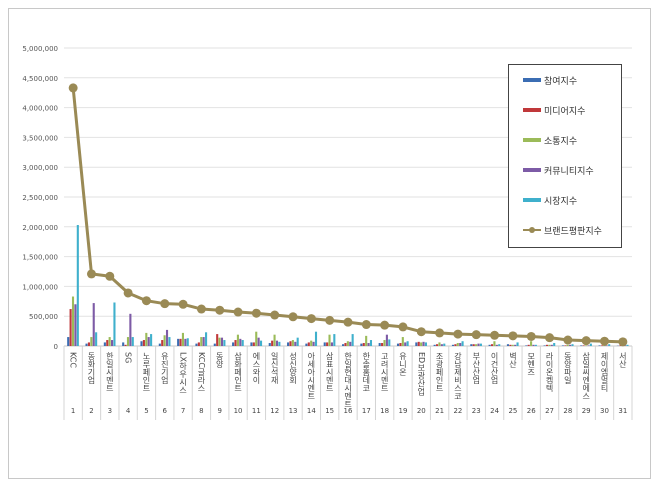  Describe the element at coordinates (558, 170) in the screenshot. I see `legend-item-community: 커뮤니티지수` at that location.